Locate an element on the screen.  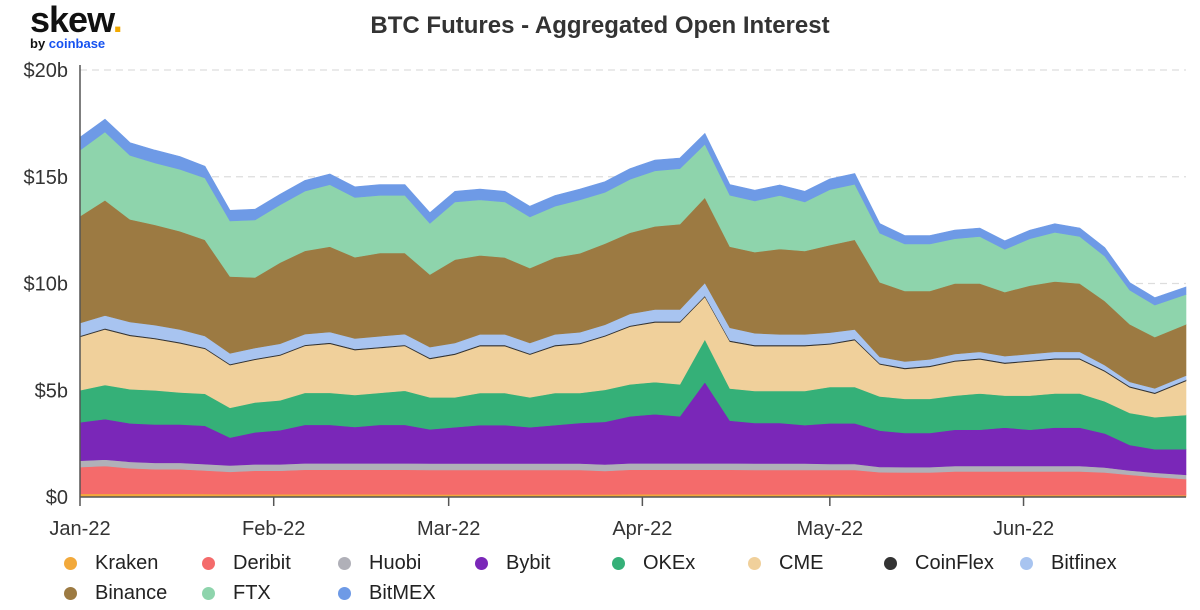
skew-logo: skew. by coinbase is located at coordinates (76, 26).